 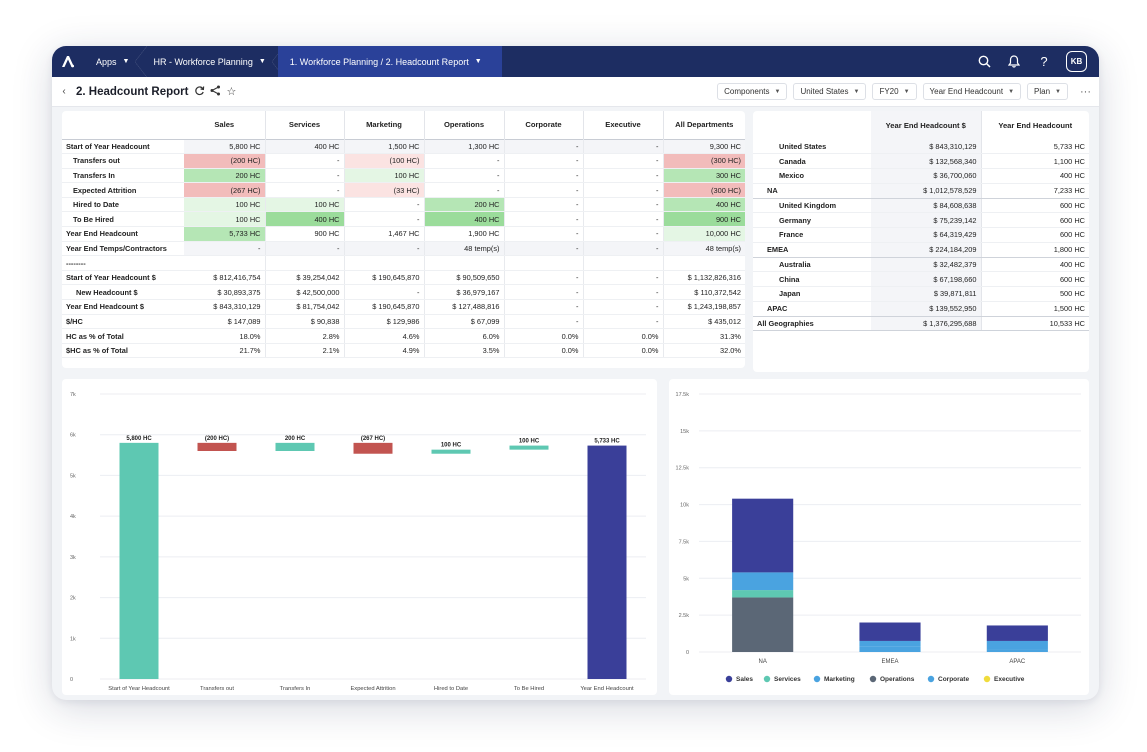 What do you see at coordinates (305, 307) in the screenshot?
I see `table-cell: $ 81,754,042` at bounding box center [305, 307].